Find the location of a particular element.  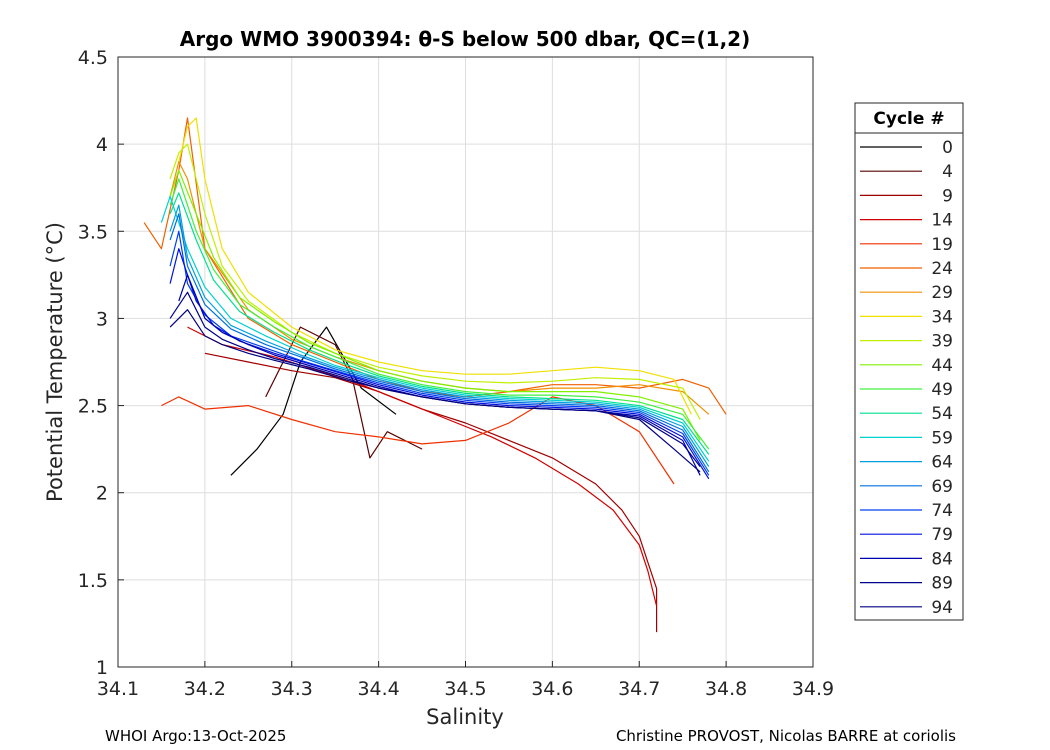

y-tick-label: 3 is located at coordinates (102, 319).